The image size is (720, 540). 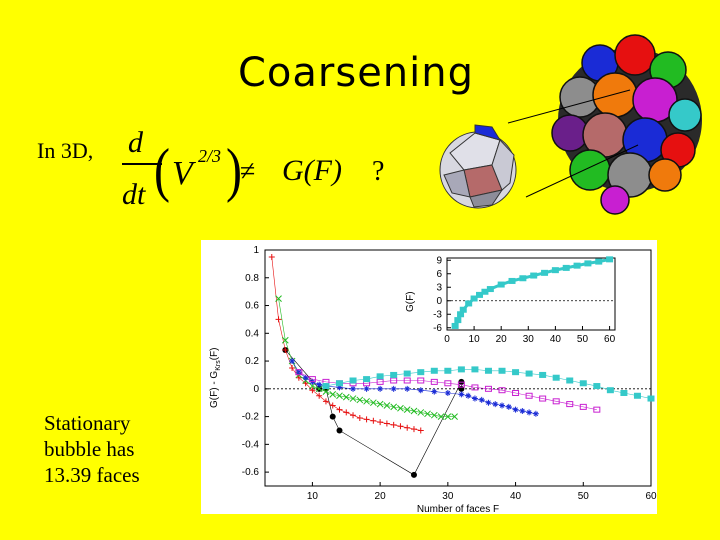 I want to click on bubble-illustration, so click(x=570, y=124).